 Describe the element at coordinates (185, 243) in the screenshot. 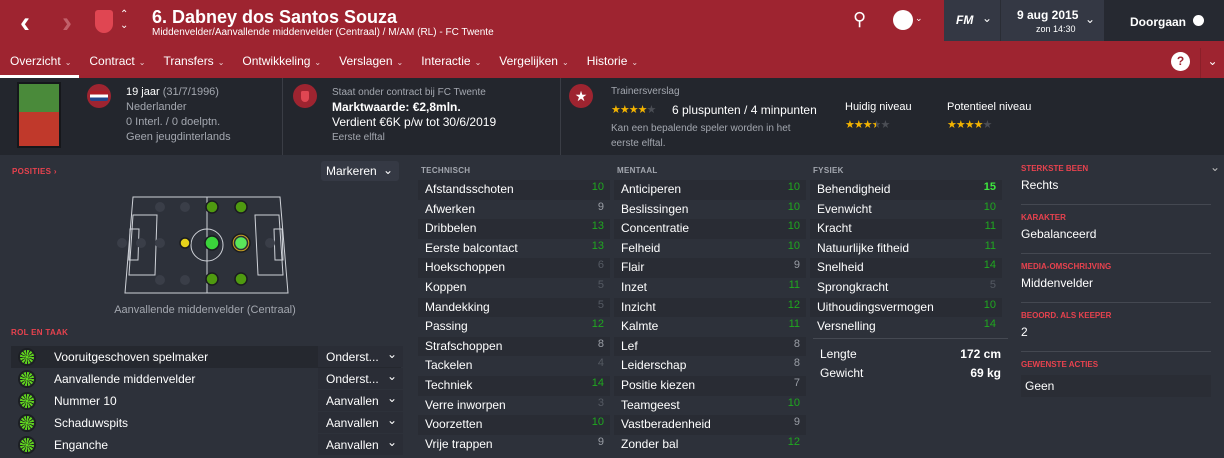

I see `position-dot-dmc` at that location.